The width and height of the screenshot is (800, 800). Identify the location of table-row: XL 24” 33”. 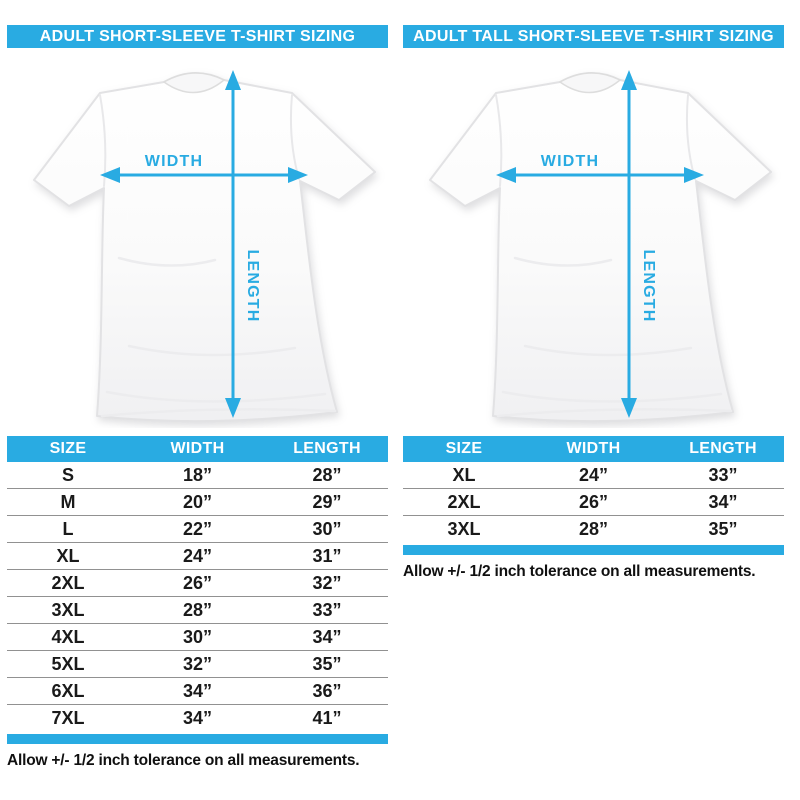
(593, 475).